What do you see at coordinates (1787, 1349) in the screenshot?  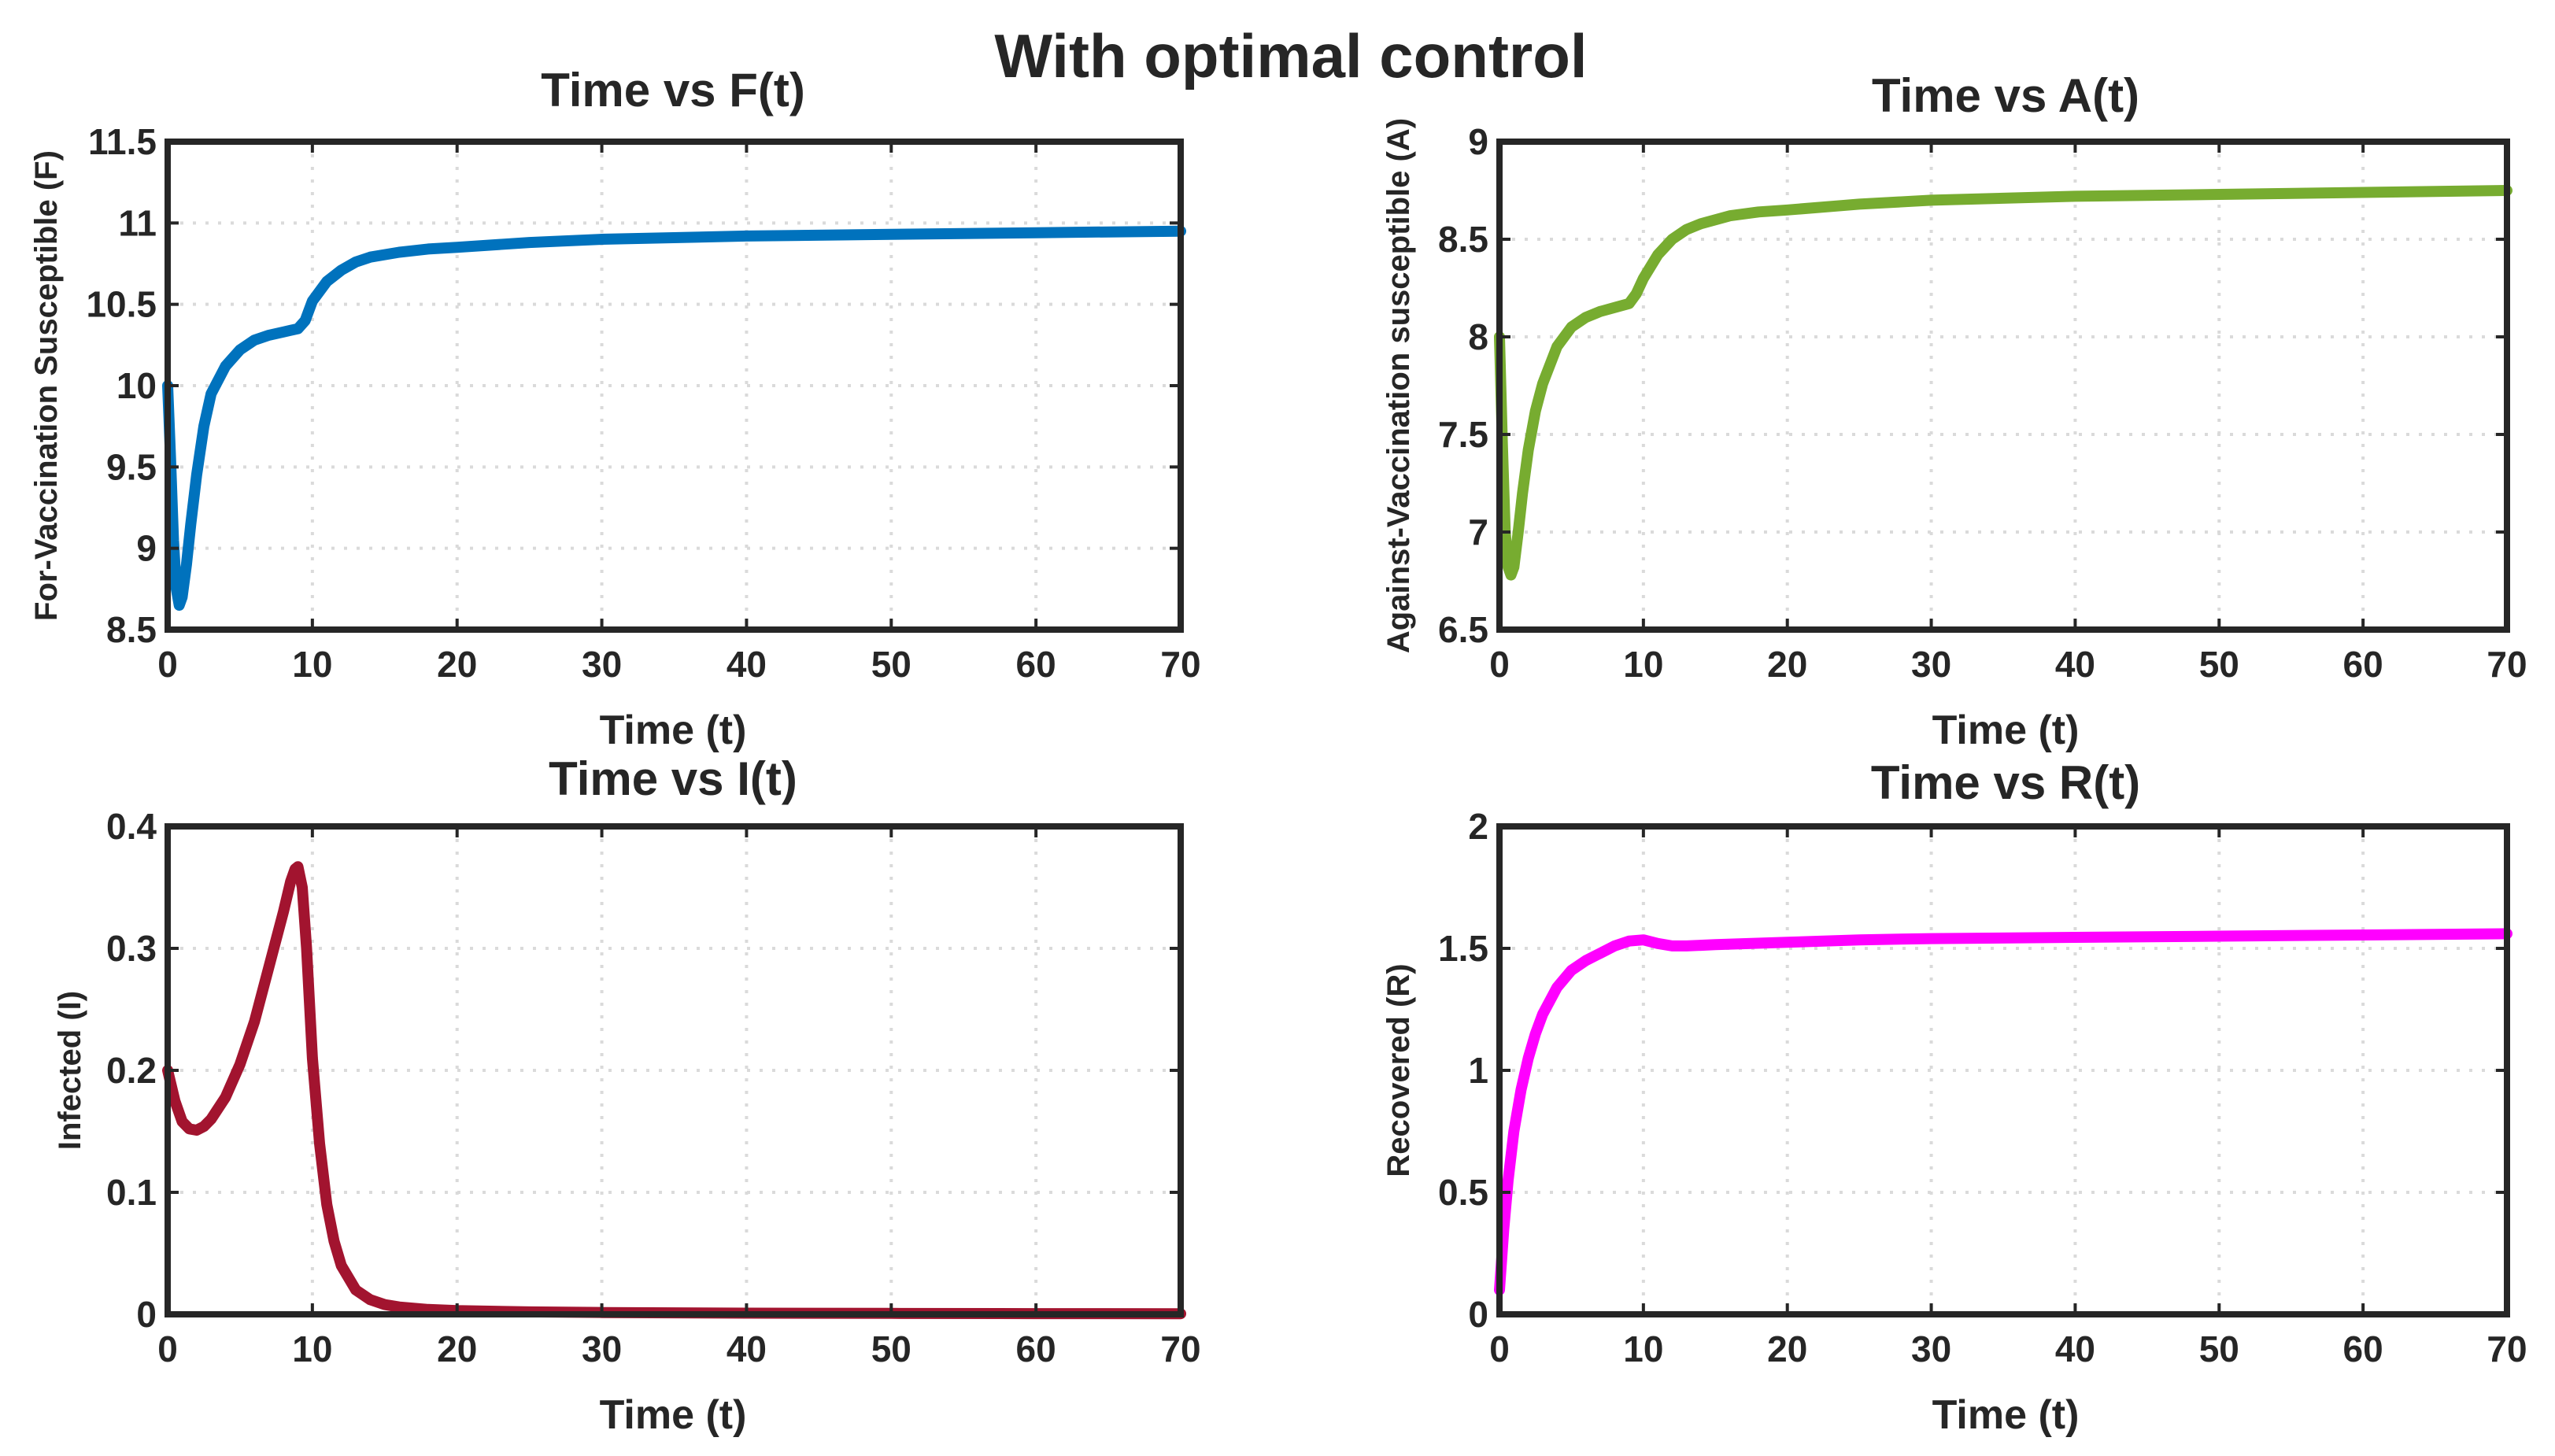 I see `r-x-tick-label: 20` at bounding box center [1787, 1349].